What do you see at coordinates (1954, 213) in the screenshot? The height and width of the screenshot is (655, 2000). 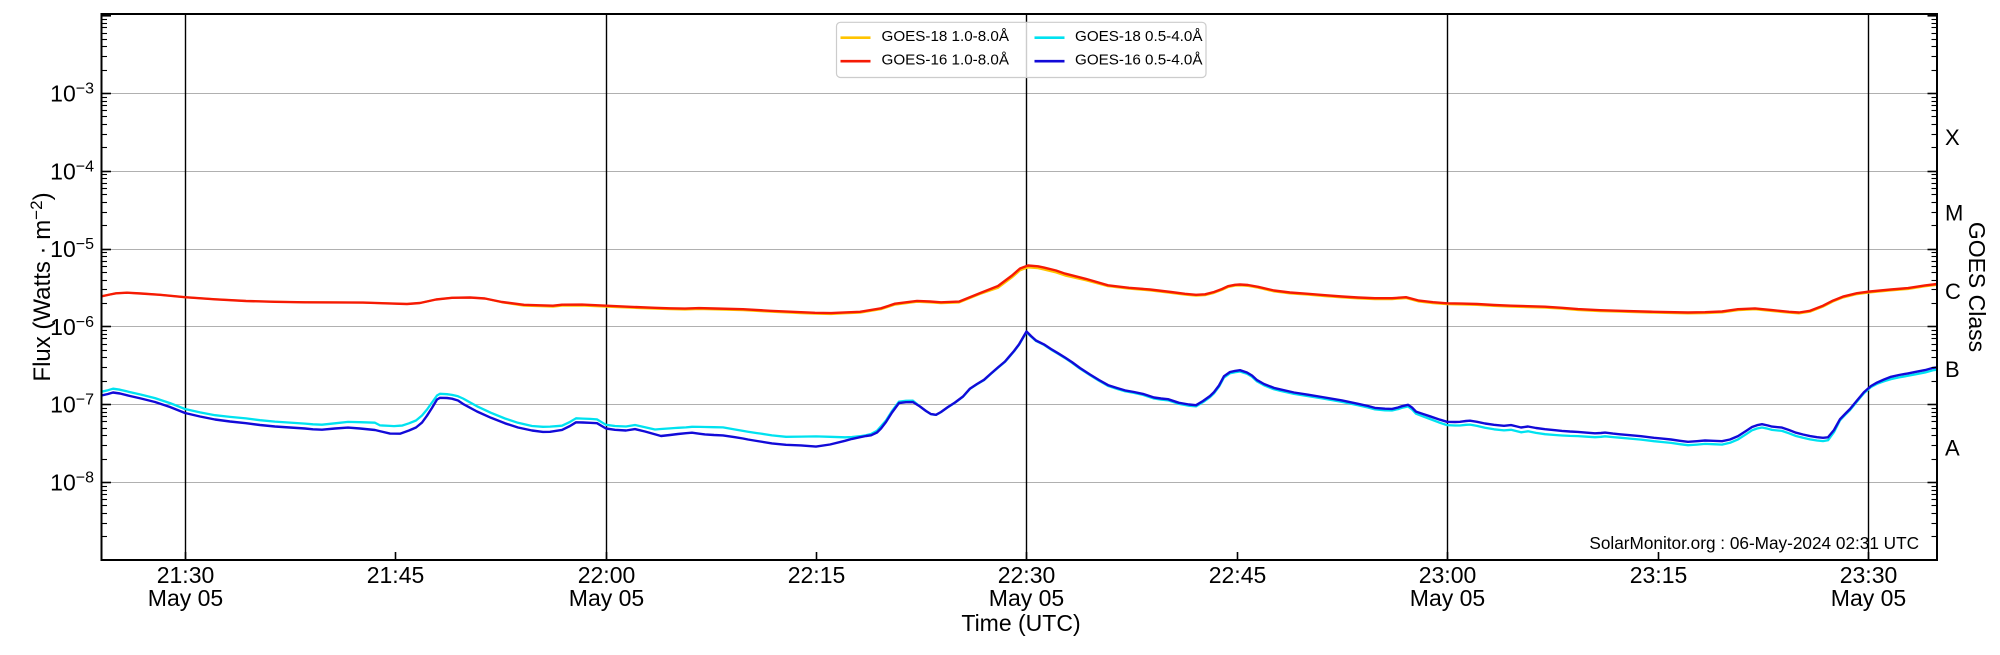 I see `svg-text: M` at bounding box center [1954, 213].